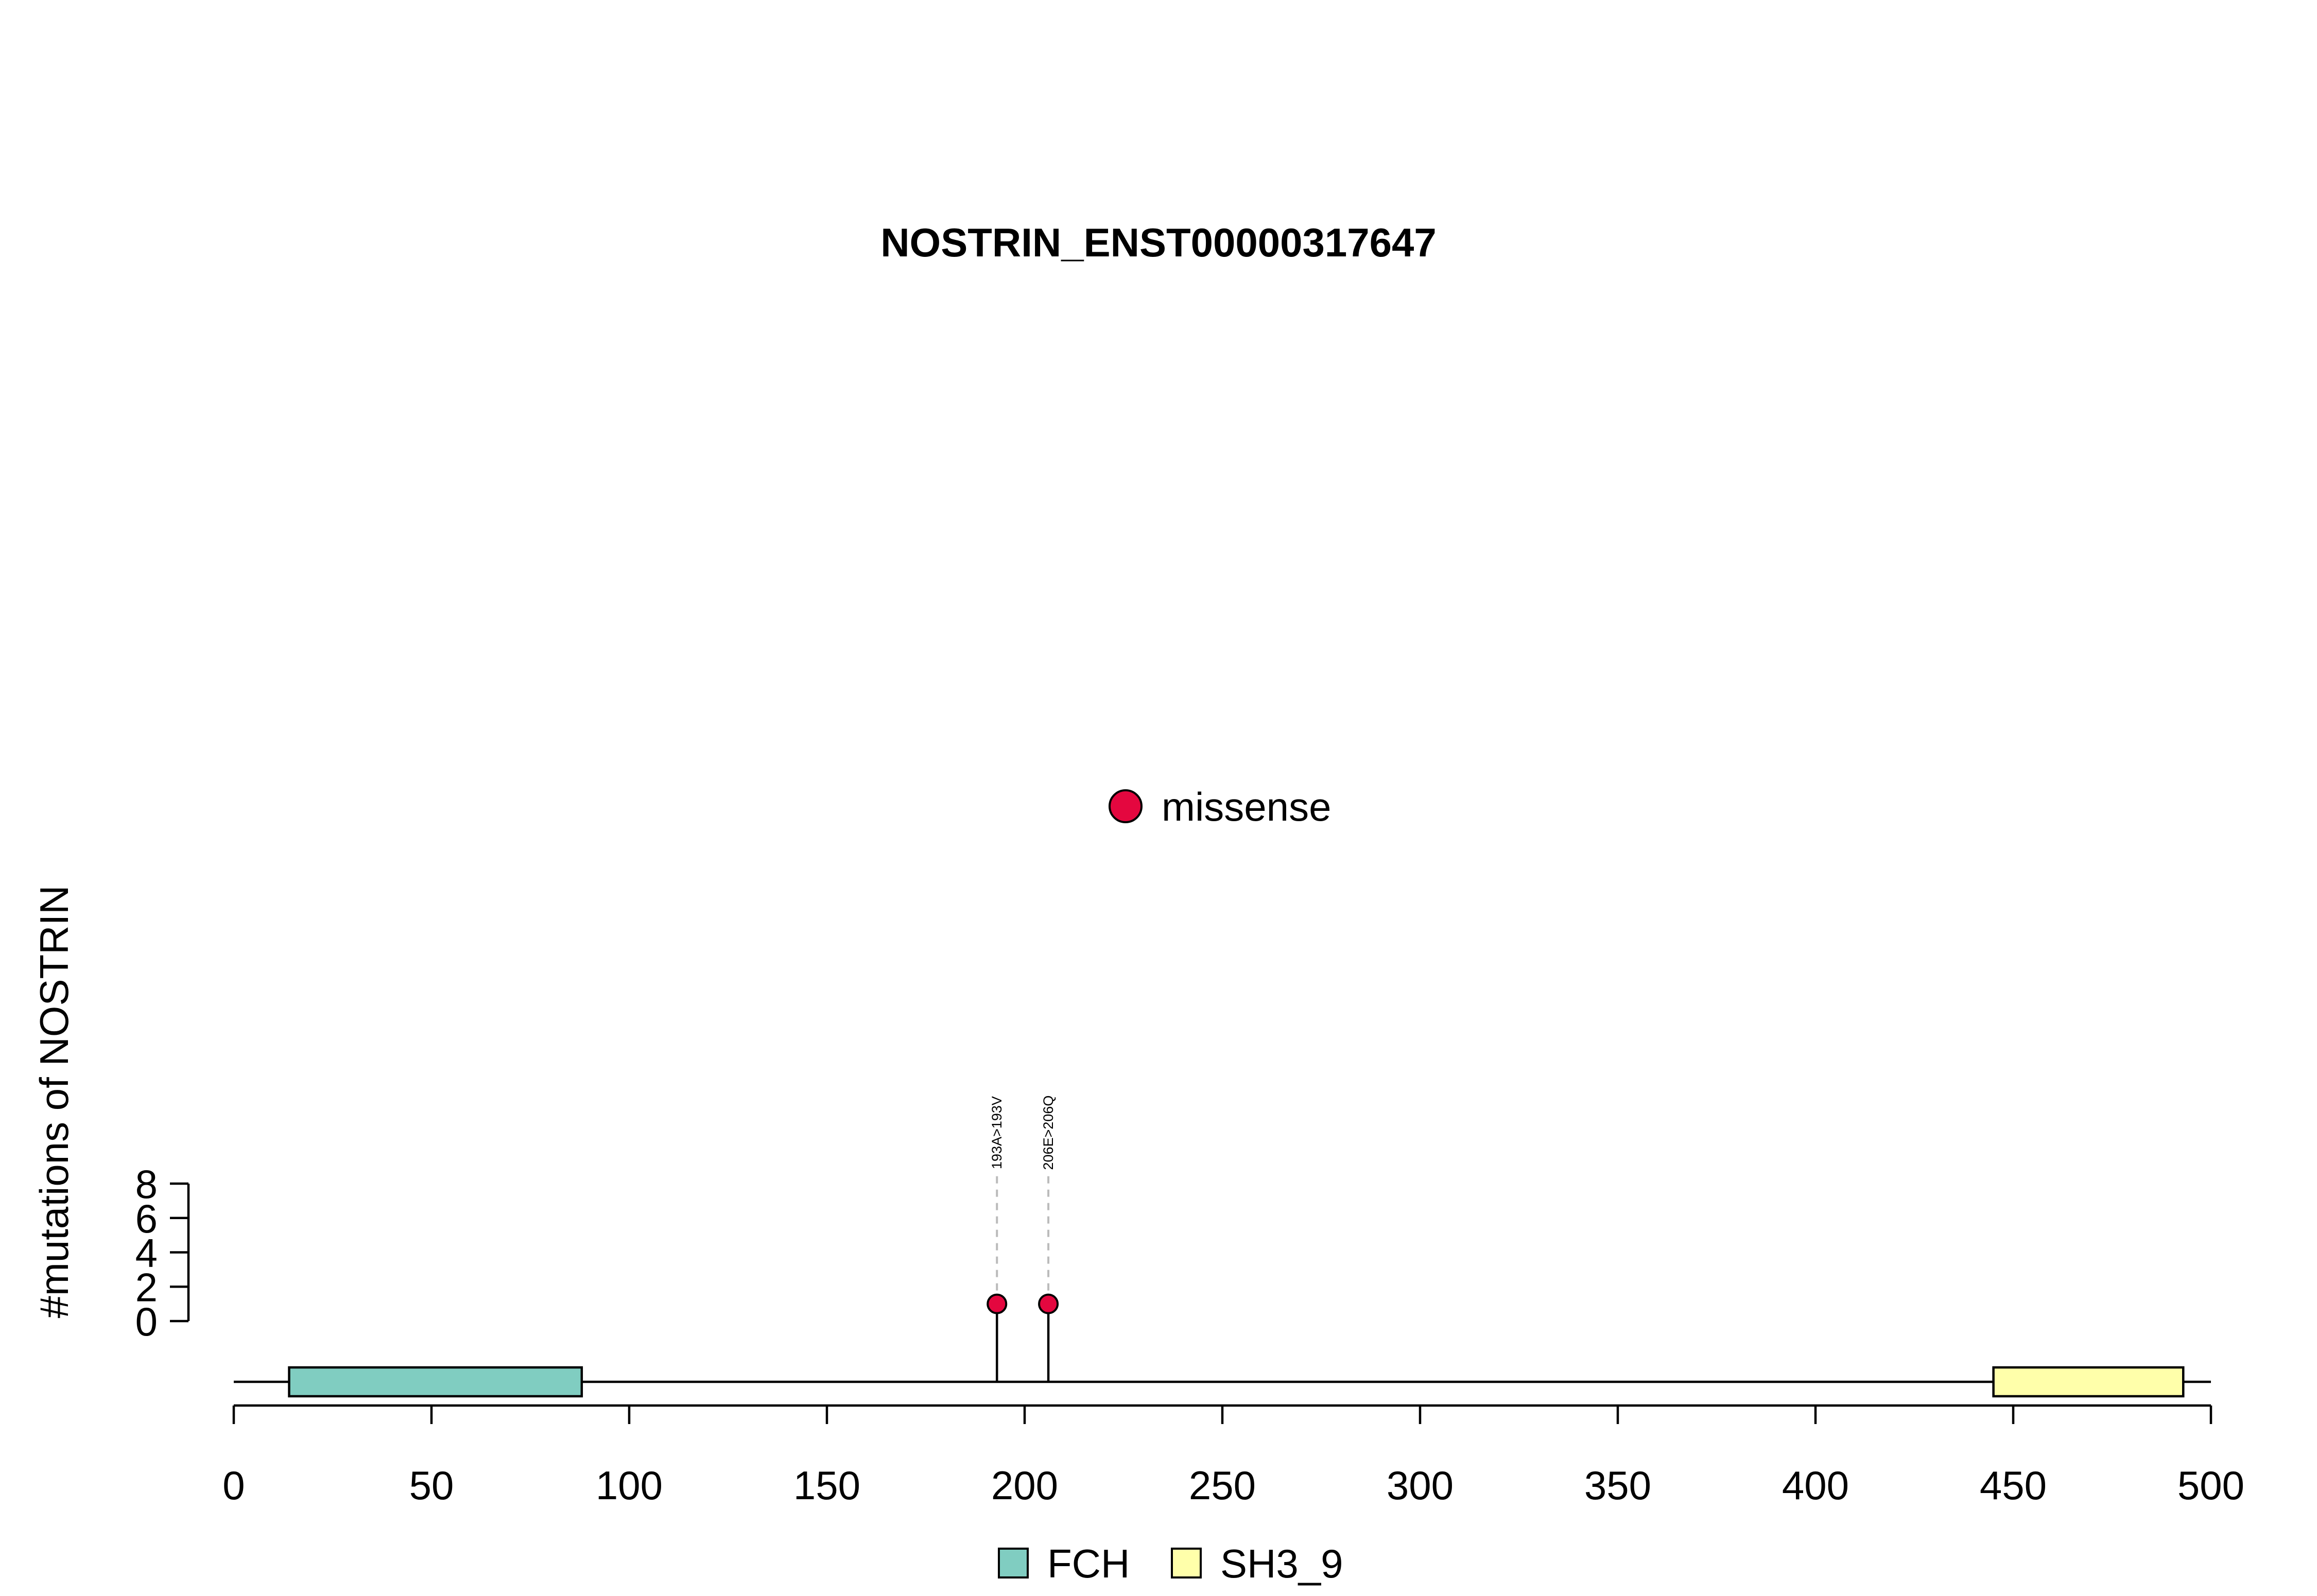  What do you see at coordinates (1281, 1564) in the screenshot?
I see `legend-sh3-9-label: SH3_9` at bounding box center [1281, 1564].